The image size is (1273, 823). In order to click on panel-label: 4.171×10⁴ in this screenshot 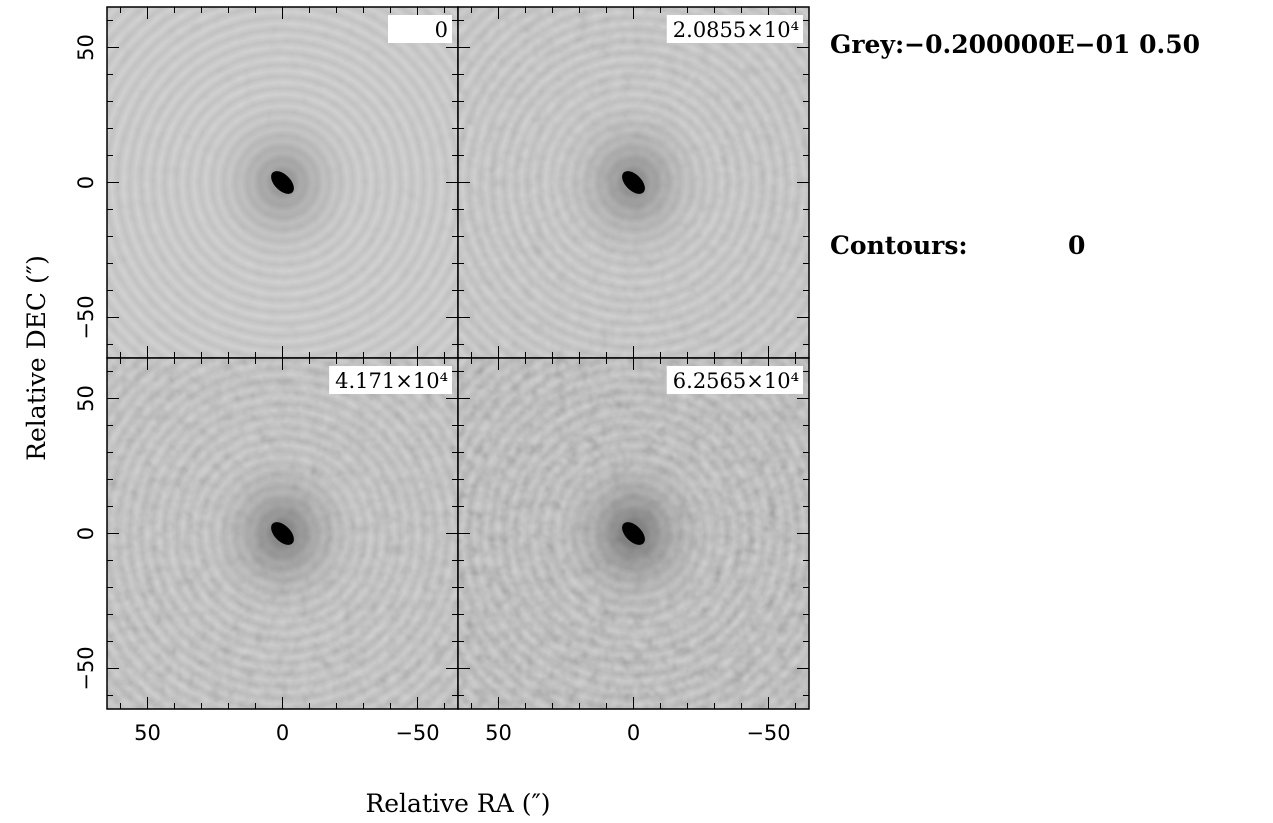, I will do `click(391, 381)`.